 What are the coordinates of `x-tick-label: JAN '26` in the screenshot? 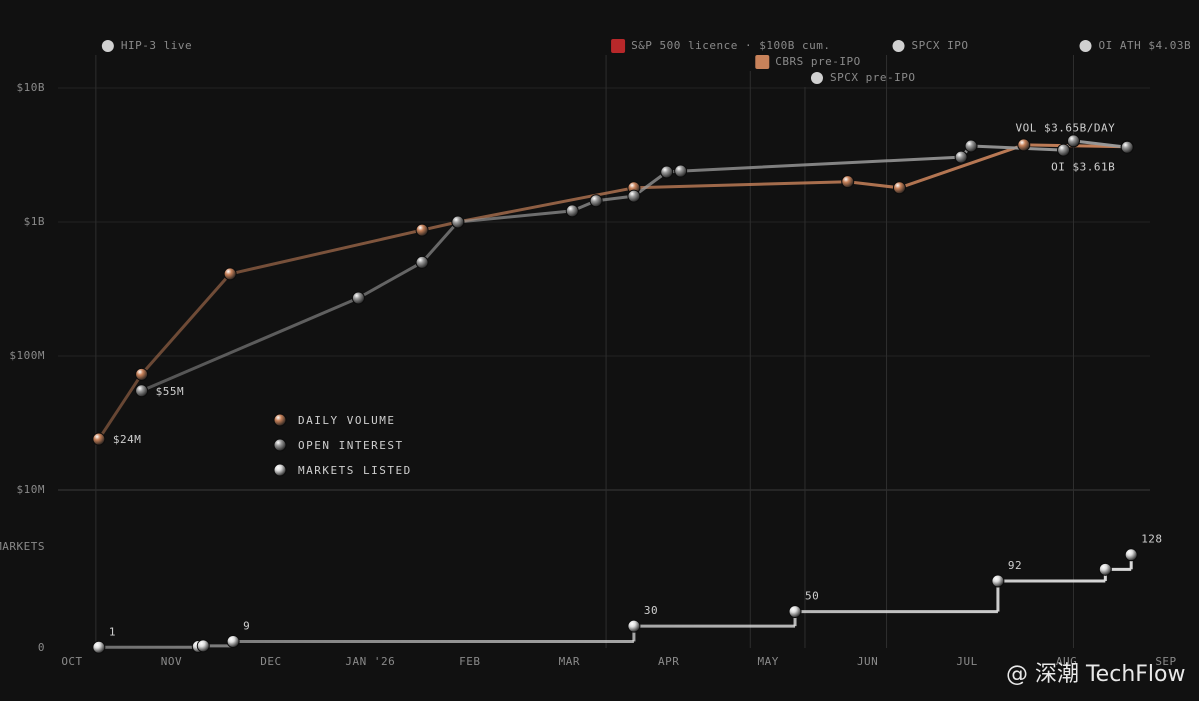 It's located at (370, 661).